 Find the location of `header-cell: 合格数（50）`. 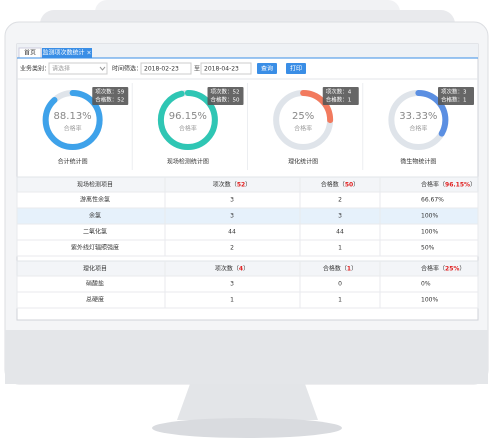

header-cell: 合格数（50） is located at coordinates (340, 184).